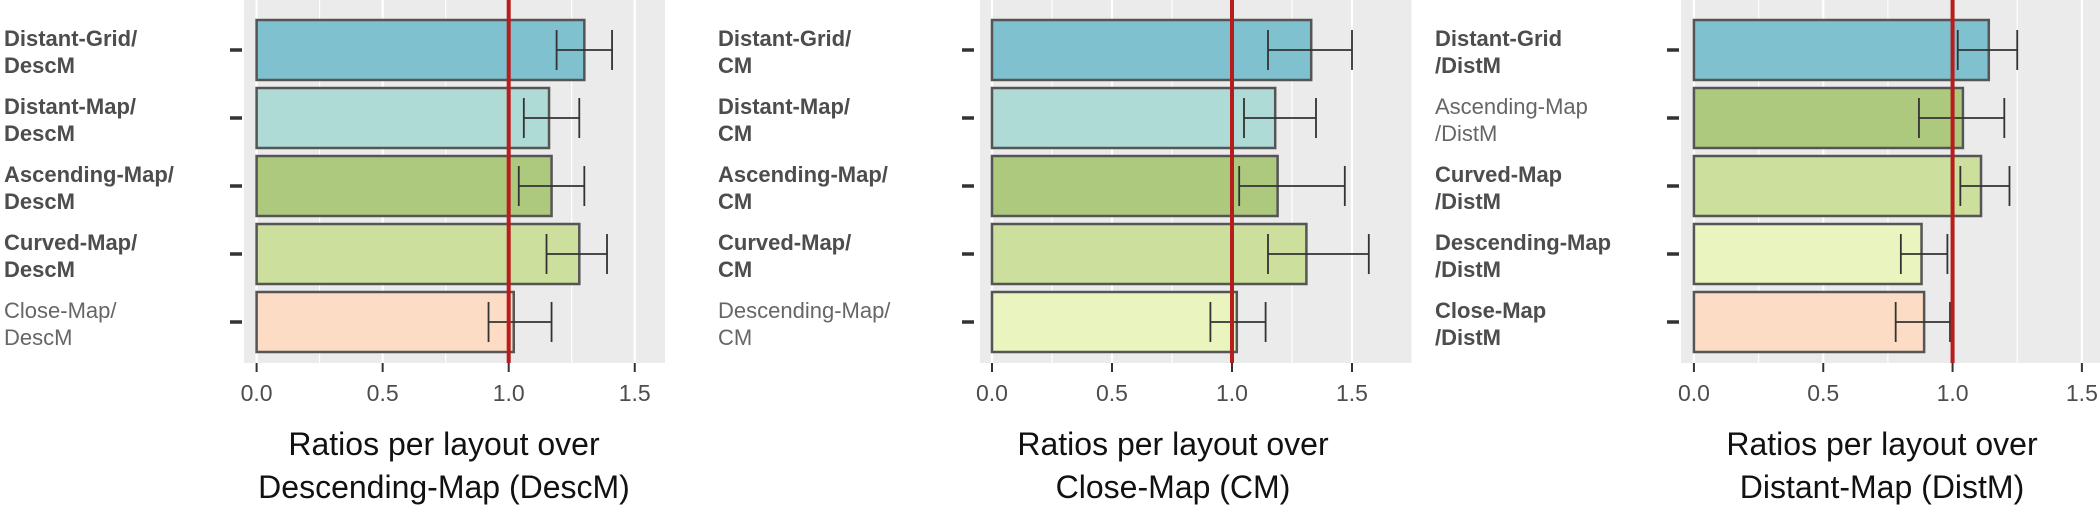 The height and width of the screenshot is (516, 2100). I want to click on y-tick-label: Distant-Grid/DescM, so click(70, 52).